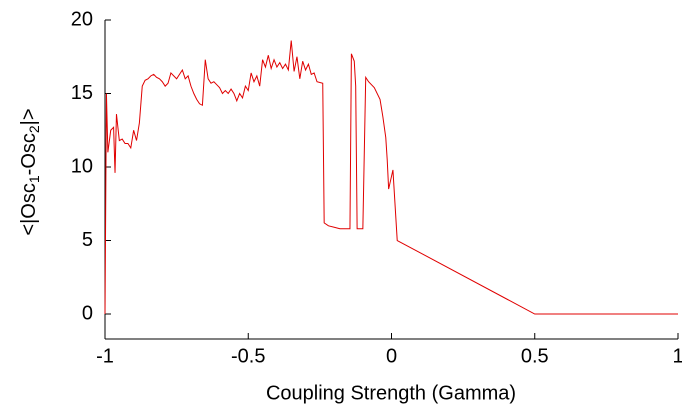 Image resolution: width=682 pixels, height=413 pixels. I want to click on y-label-sub: 1, so click(34, 179).